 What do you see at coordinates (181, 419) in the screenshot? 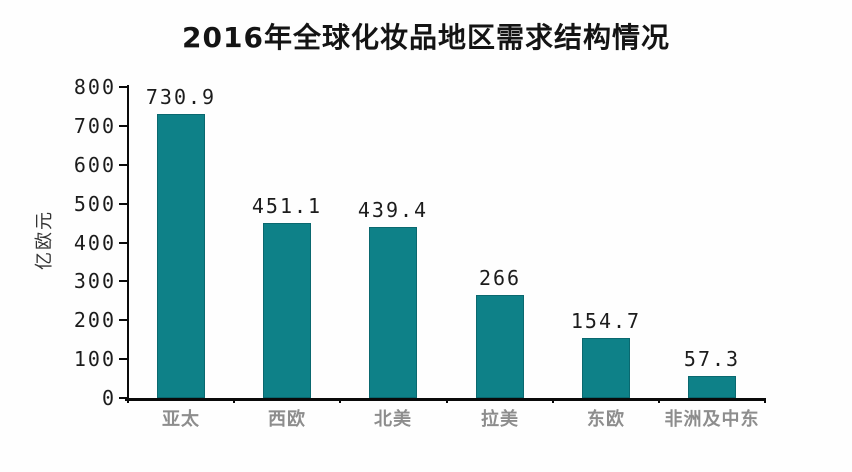
I see `category-label: 亚太` at bounding box center [181, 419].